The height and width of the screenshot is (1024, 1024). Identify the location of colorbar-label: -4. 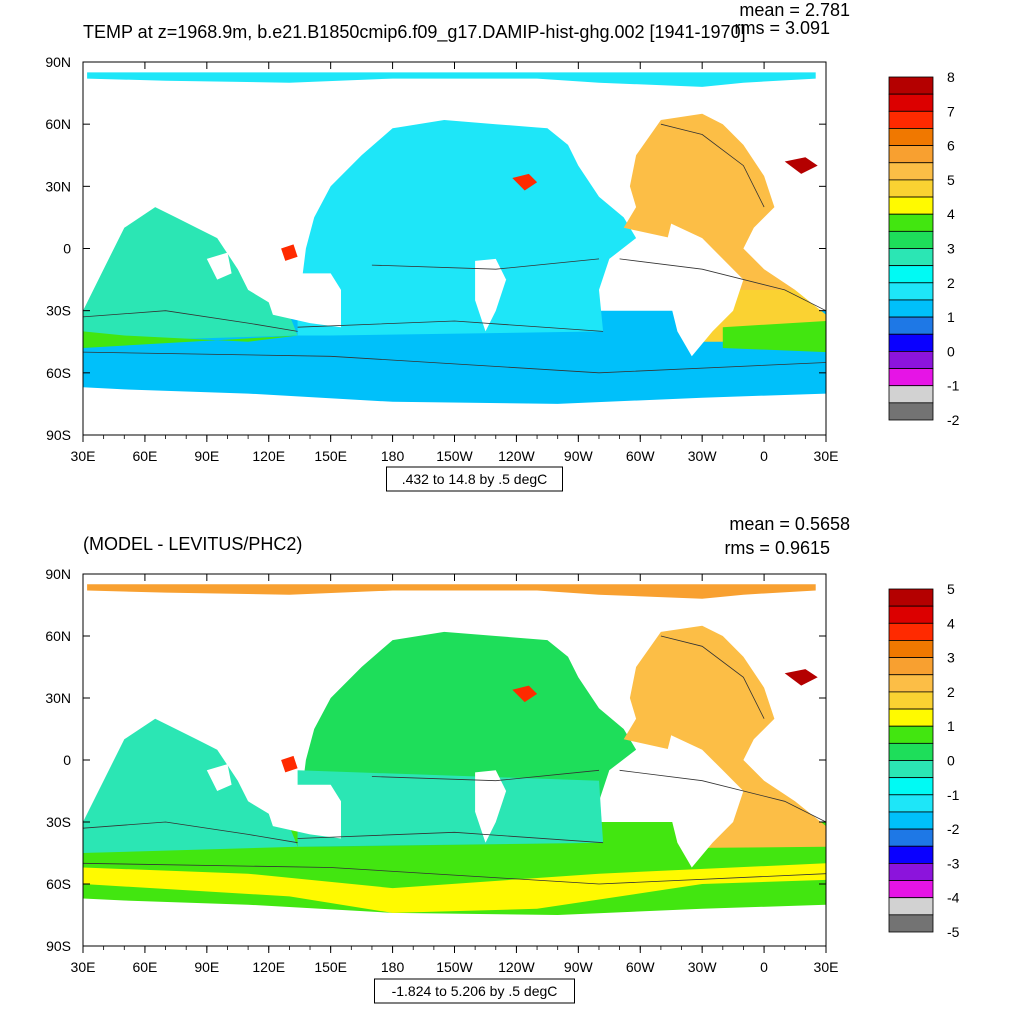
(953, 898).